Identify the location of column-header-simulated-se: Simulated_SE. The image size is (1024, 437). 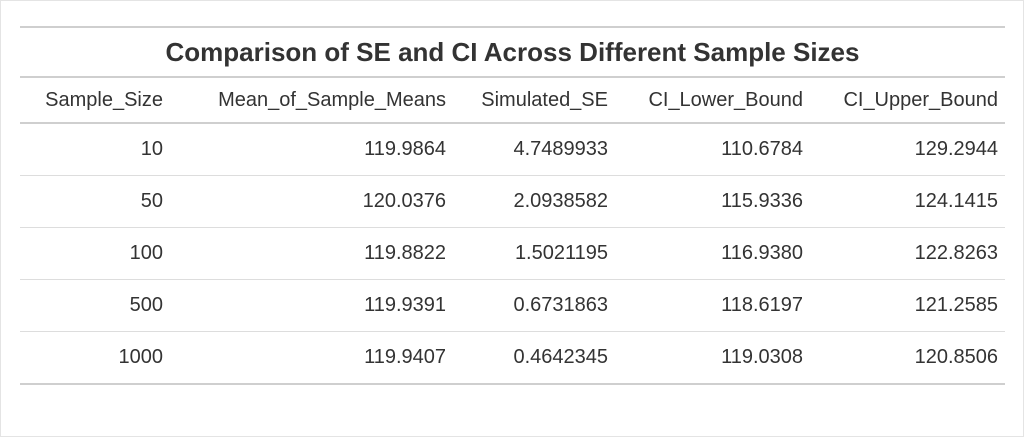
(534, 100).